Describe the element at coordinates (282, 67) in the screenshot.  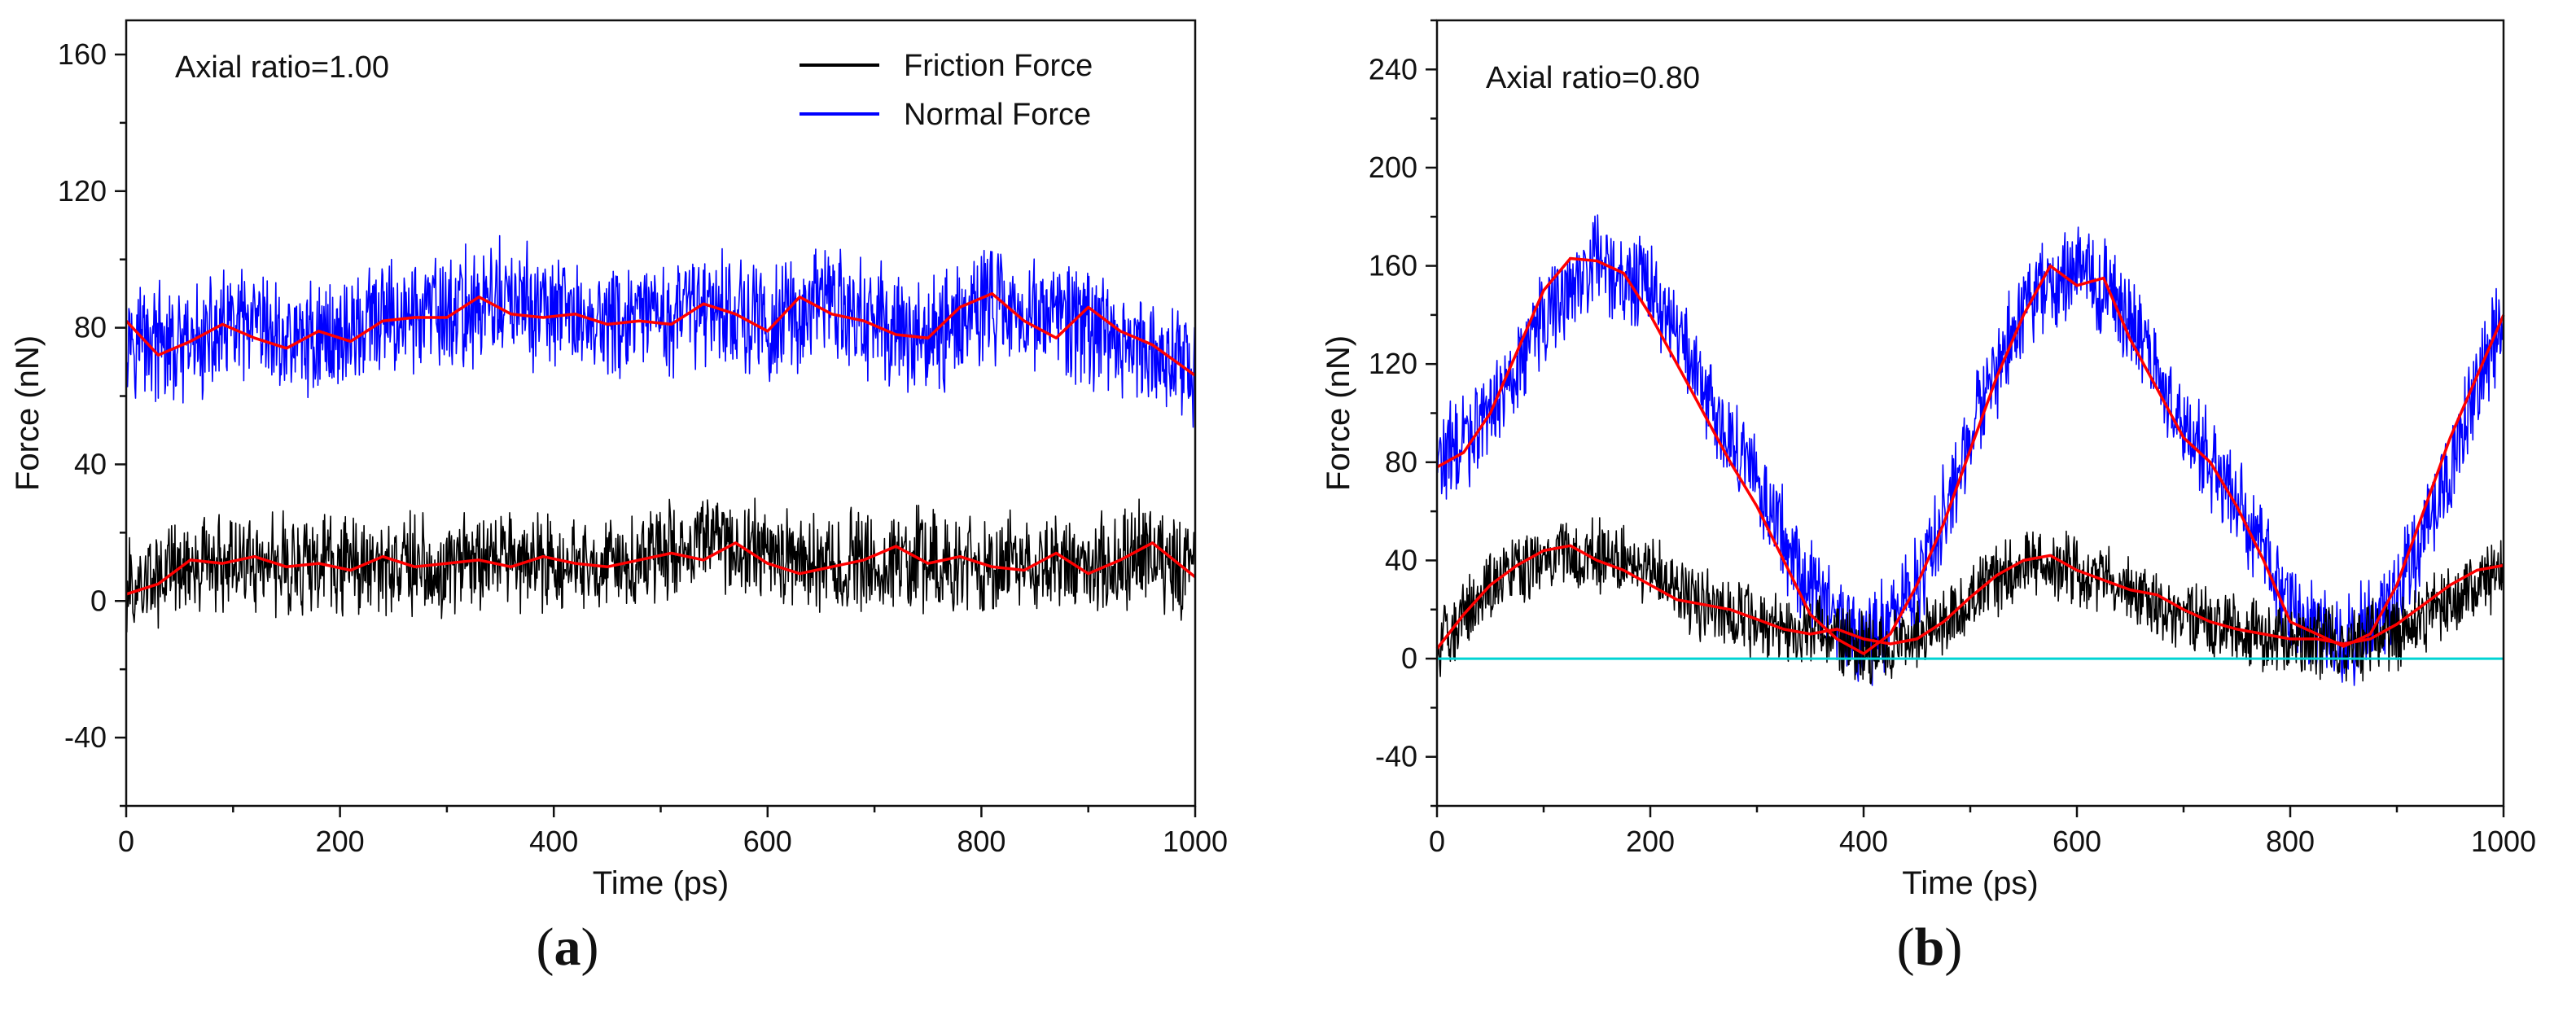
I see `axial-ratio-annotation: Axial ratio=1.00` at that location.